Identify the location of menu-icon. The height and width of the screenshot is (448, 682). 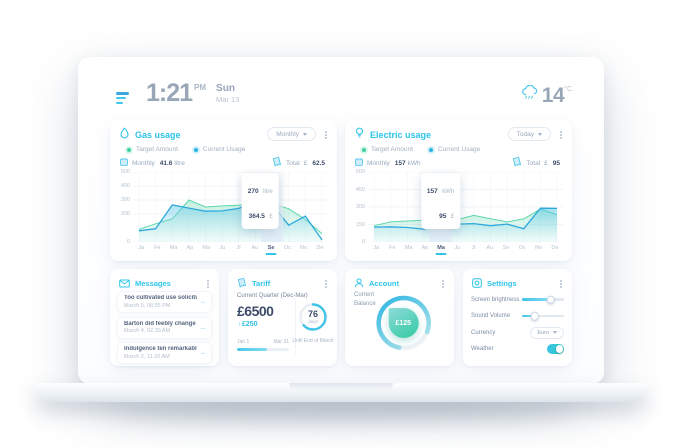
(123, 99).